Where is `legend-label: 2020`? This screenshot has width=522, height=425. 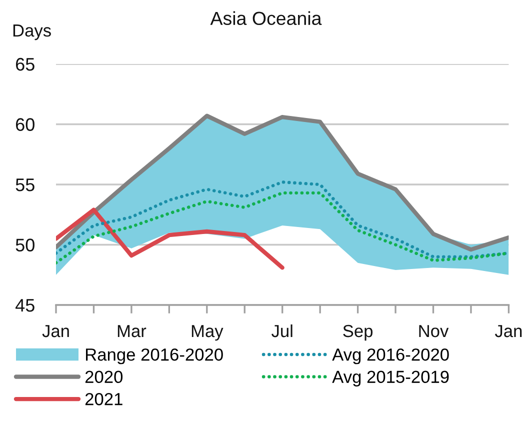
legend-label: 2020 is located at coordinates (104, 377).